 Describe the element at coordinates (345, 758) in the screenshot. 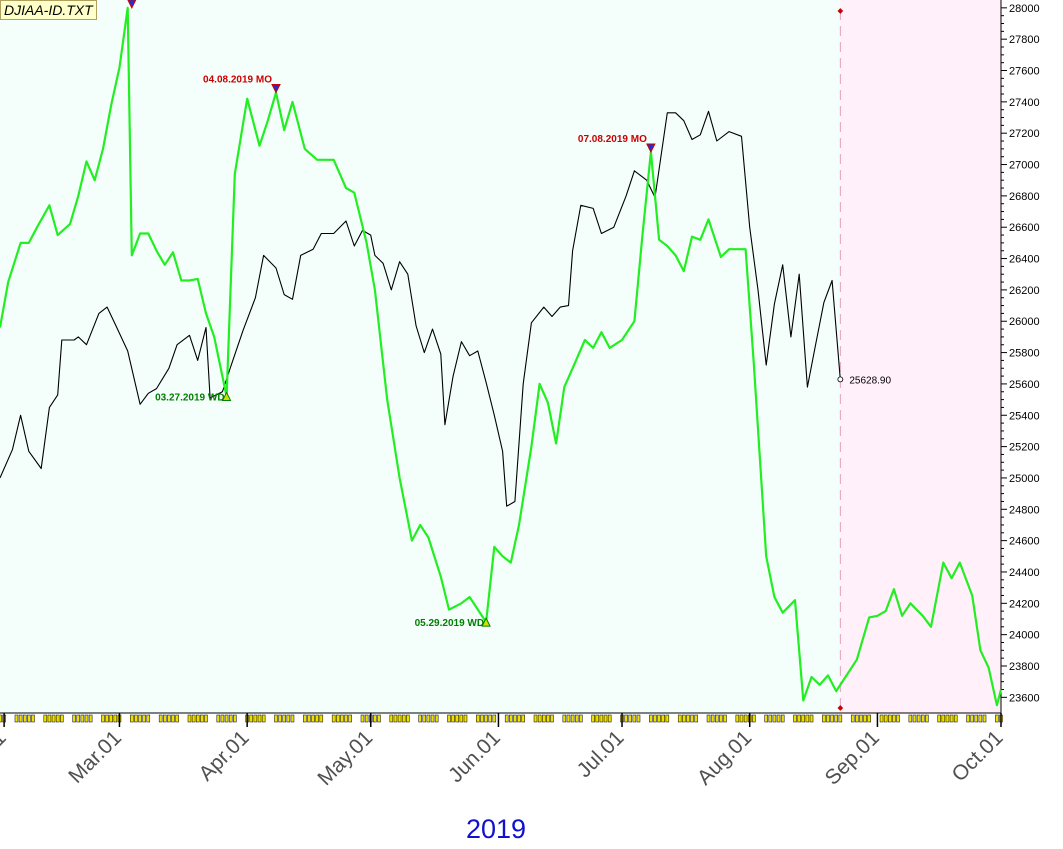

I see `x-tick-label: May.01` at that location.